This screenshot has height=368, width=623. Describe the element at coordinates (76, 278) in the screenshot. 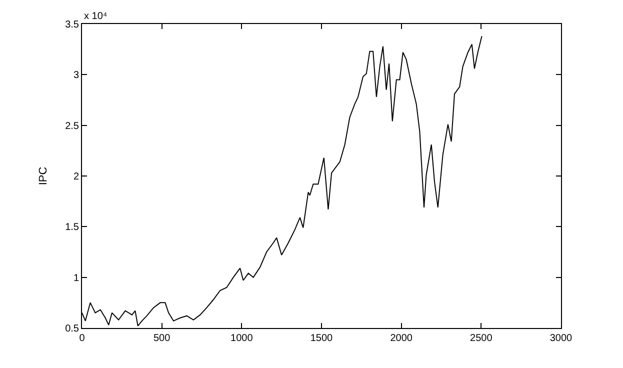

I see `y-tick-label: 1` at that location.